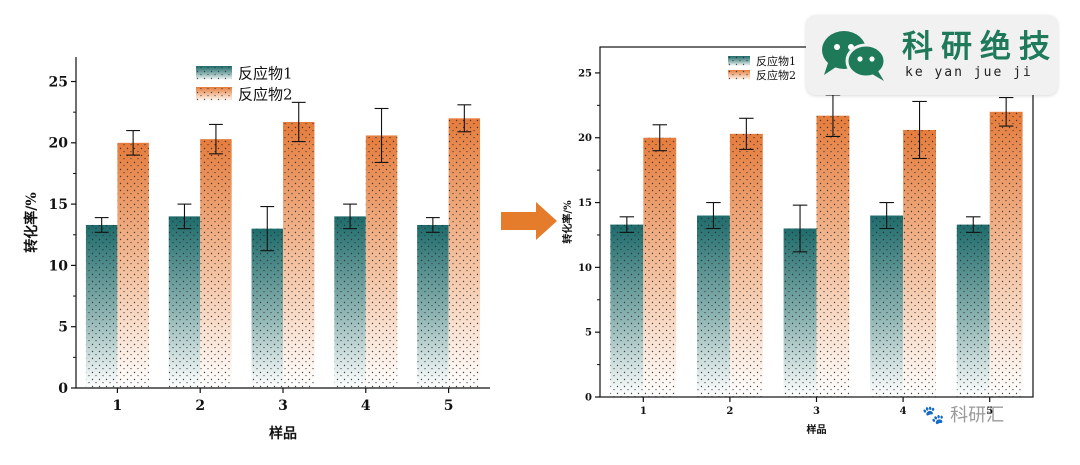  What do you see at coordinates (588, 333) in the screenshot?
I see `y-tick-label: 5` at bounding box center [588, 333].